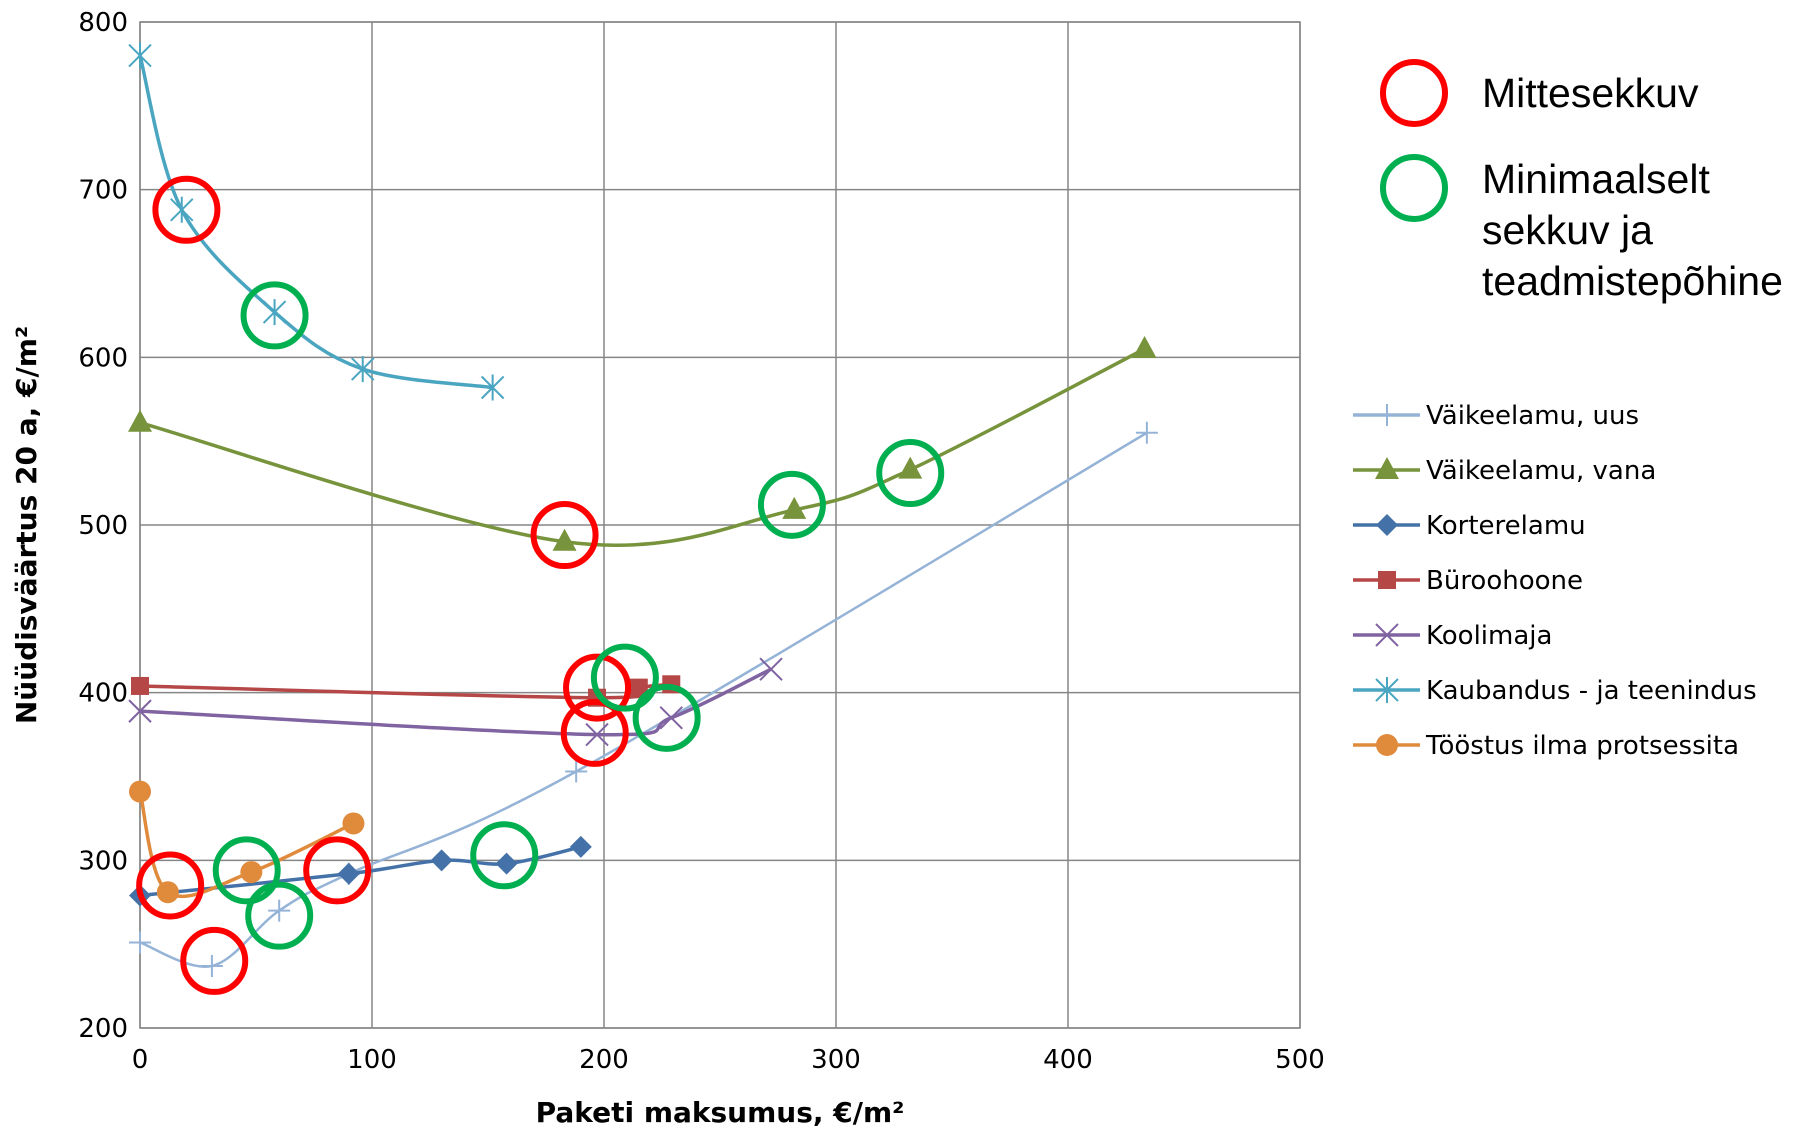 The height and width of the screenshot is (1131, 1801). I want to click on legend-label-minimaalselt: teadmistepõhine, so click(1632, 281).